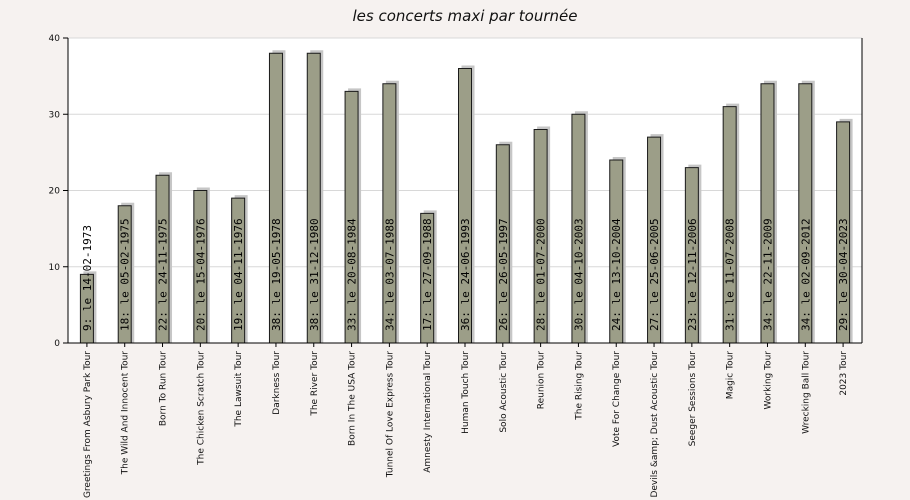  Describe the element at coordinates (466, 392) in the screenshot. I see `x-tick-label: Human Touch Tour` at that location.